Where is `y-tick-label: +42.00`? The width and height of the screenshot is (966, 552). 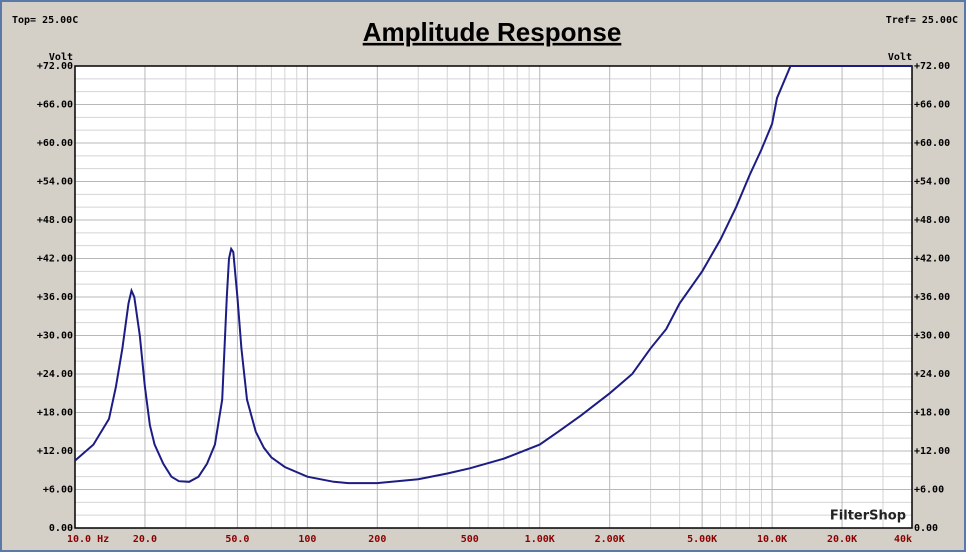
y-tick-label: +42.00 is located at coordinates (55, 259).